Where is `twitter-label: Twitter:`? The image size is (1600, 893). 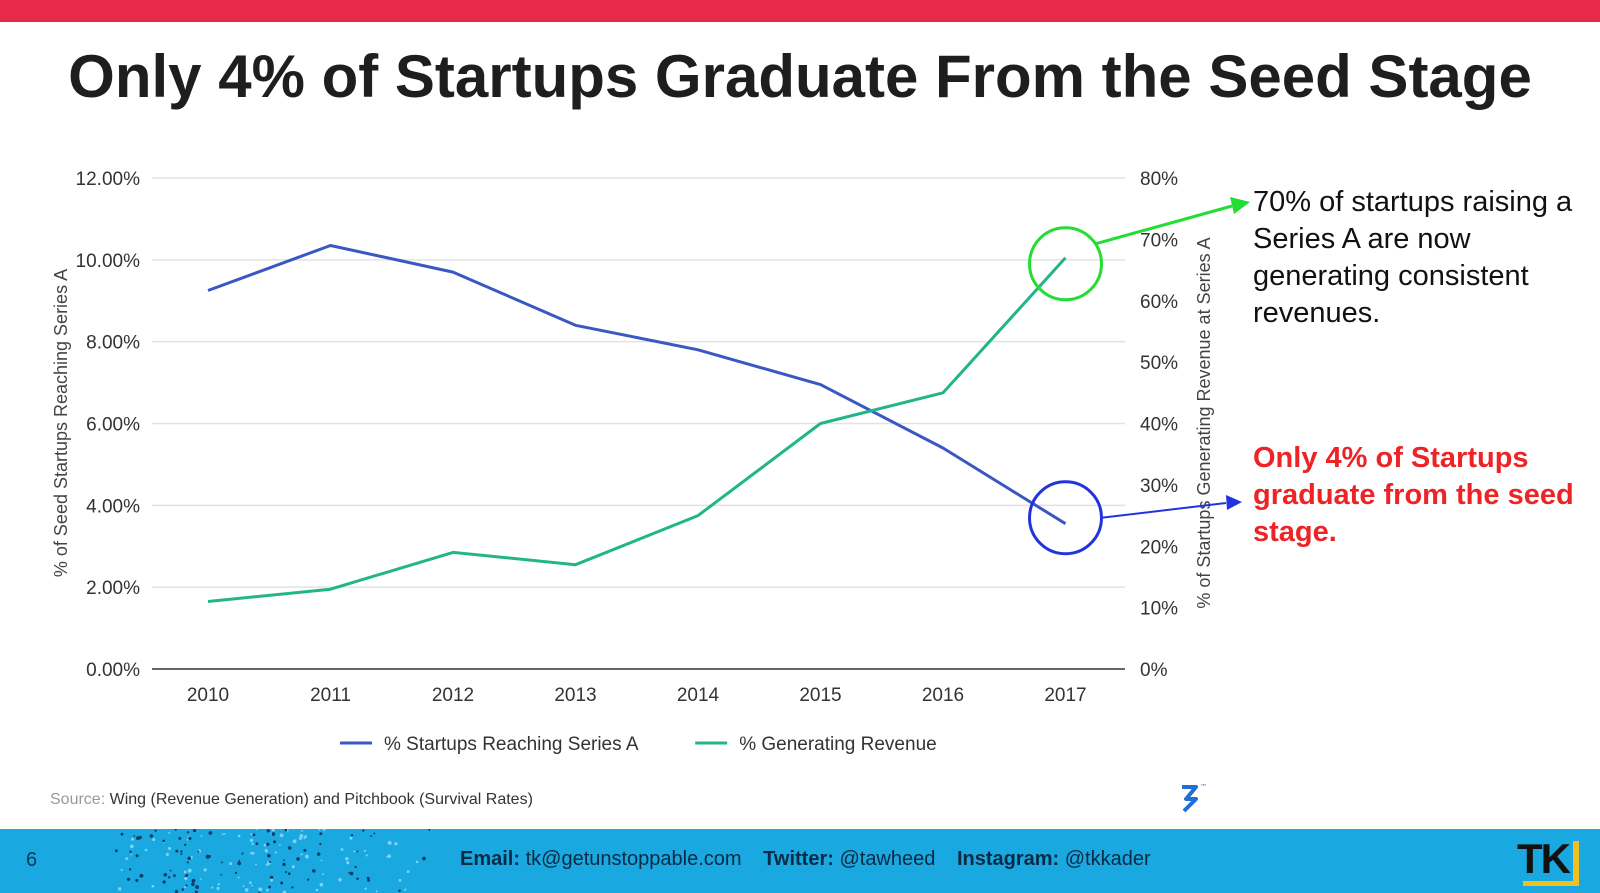
twitter-label: Twitter: is located at coordinates (798, 859).